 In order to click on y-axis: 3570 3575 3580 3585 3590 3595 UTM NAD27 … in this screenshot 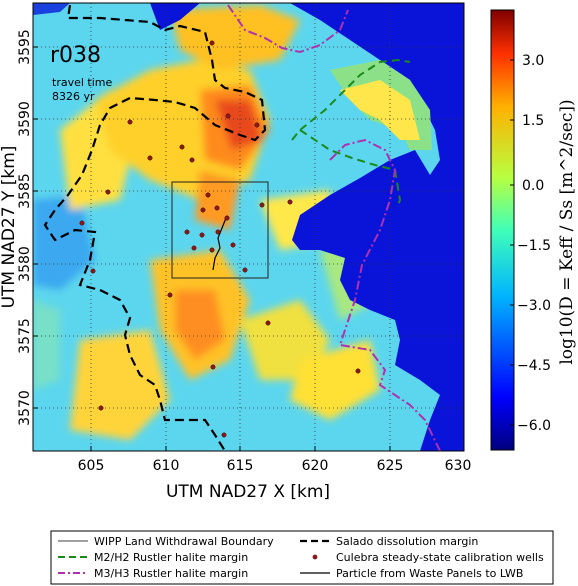, I will do `click(19, 227)`.